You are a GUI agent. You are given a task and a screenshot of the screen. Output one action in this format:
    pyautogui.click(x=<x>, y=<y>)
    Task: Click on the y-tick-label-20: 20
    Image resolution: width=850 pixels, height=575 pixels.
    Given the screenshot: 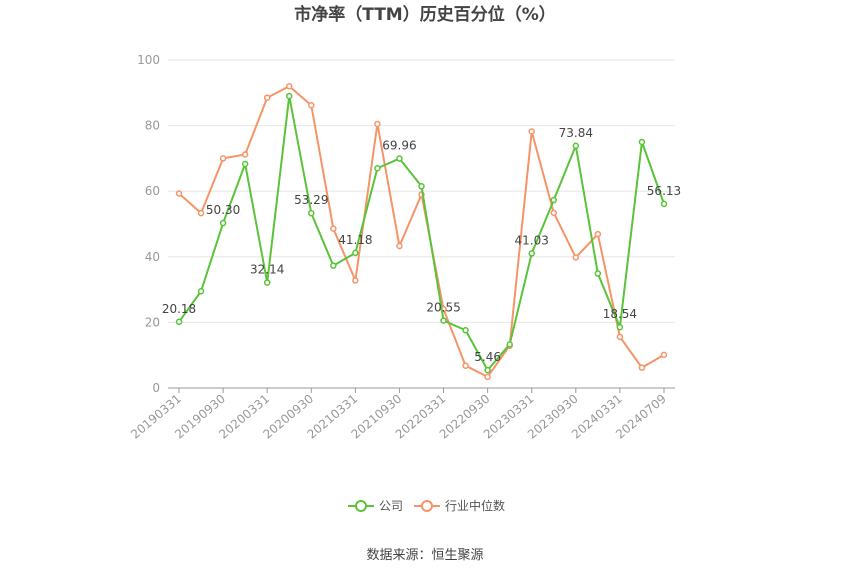 What is the action you would take?
    pyautogui.click(x=152, y=322)
    